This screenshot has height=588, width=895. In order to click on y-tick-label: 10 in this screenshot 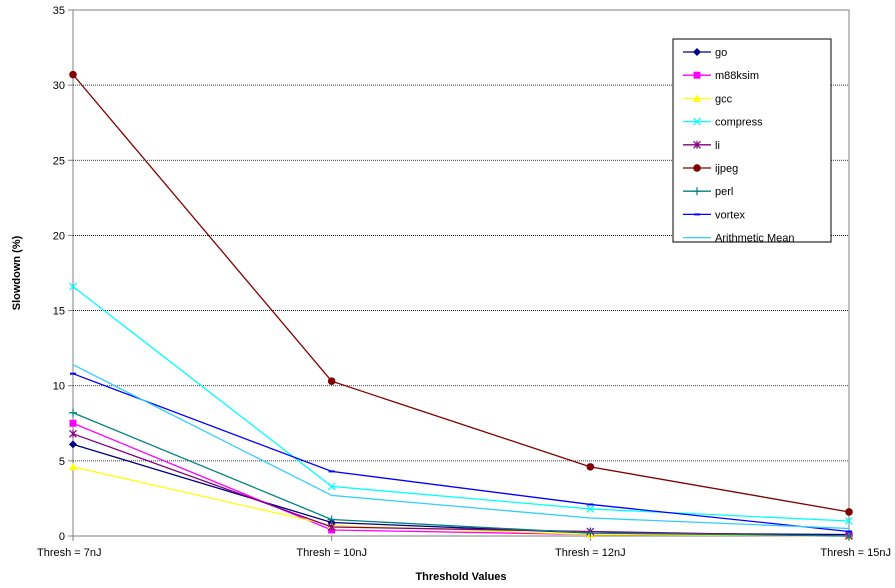, I will do `click(59, 387)`.